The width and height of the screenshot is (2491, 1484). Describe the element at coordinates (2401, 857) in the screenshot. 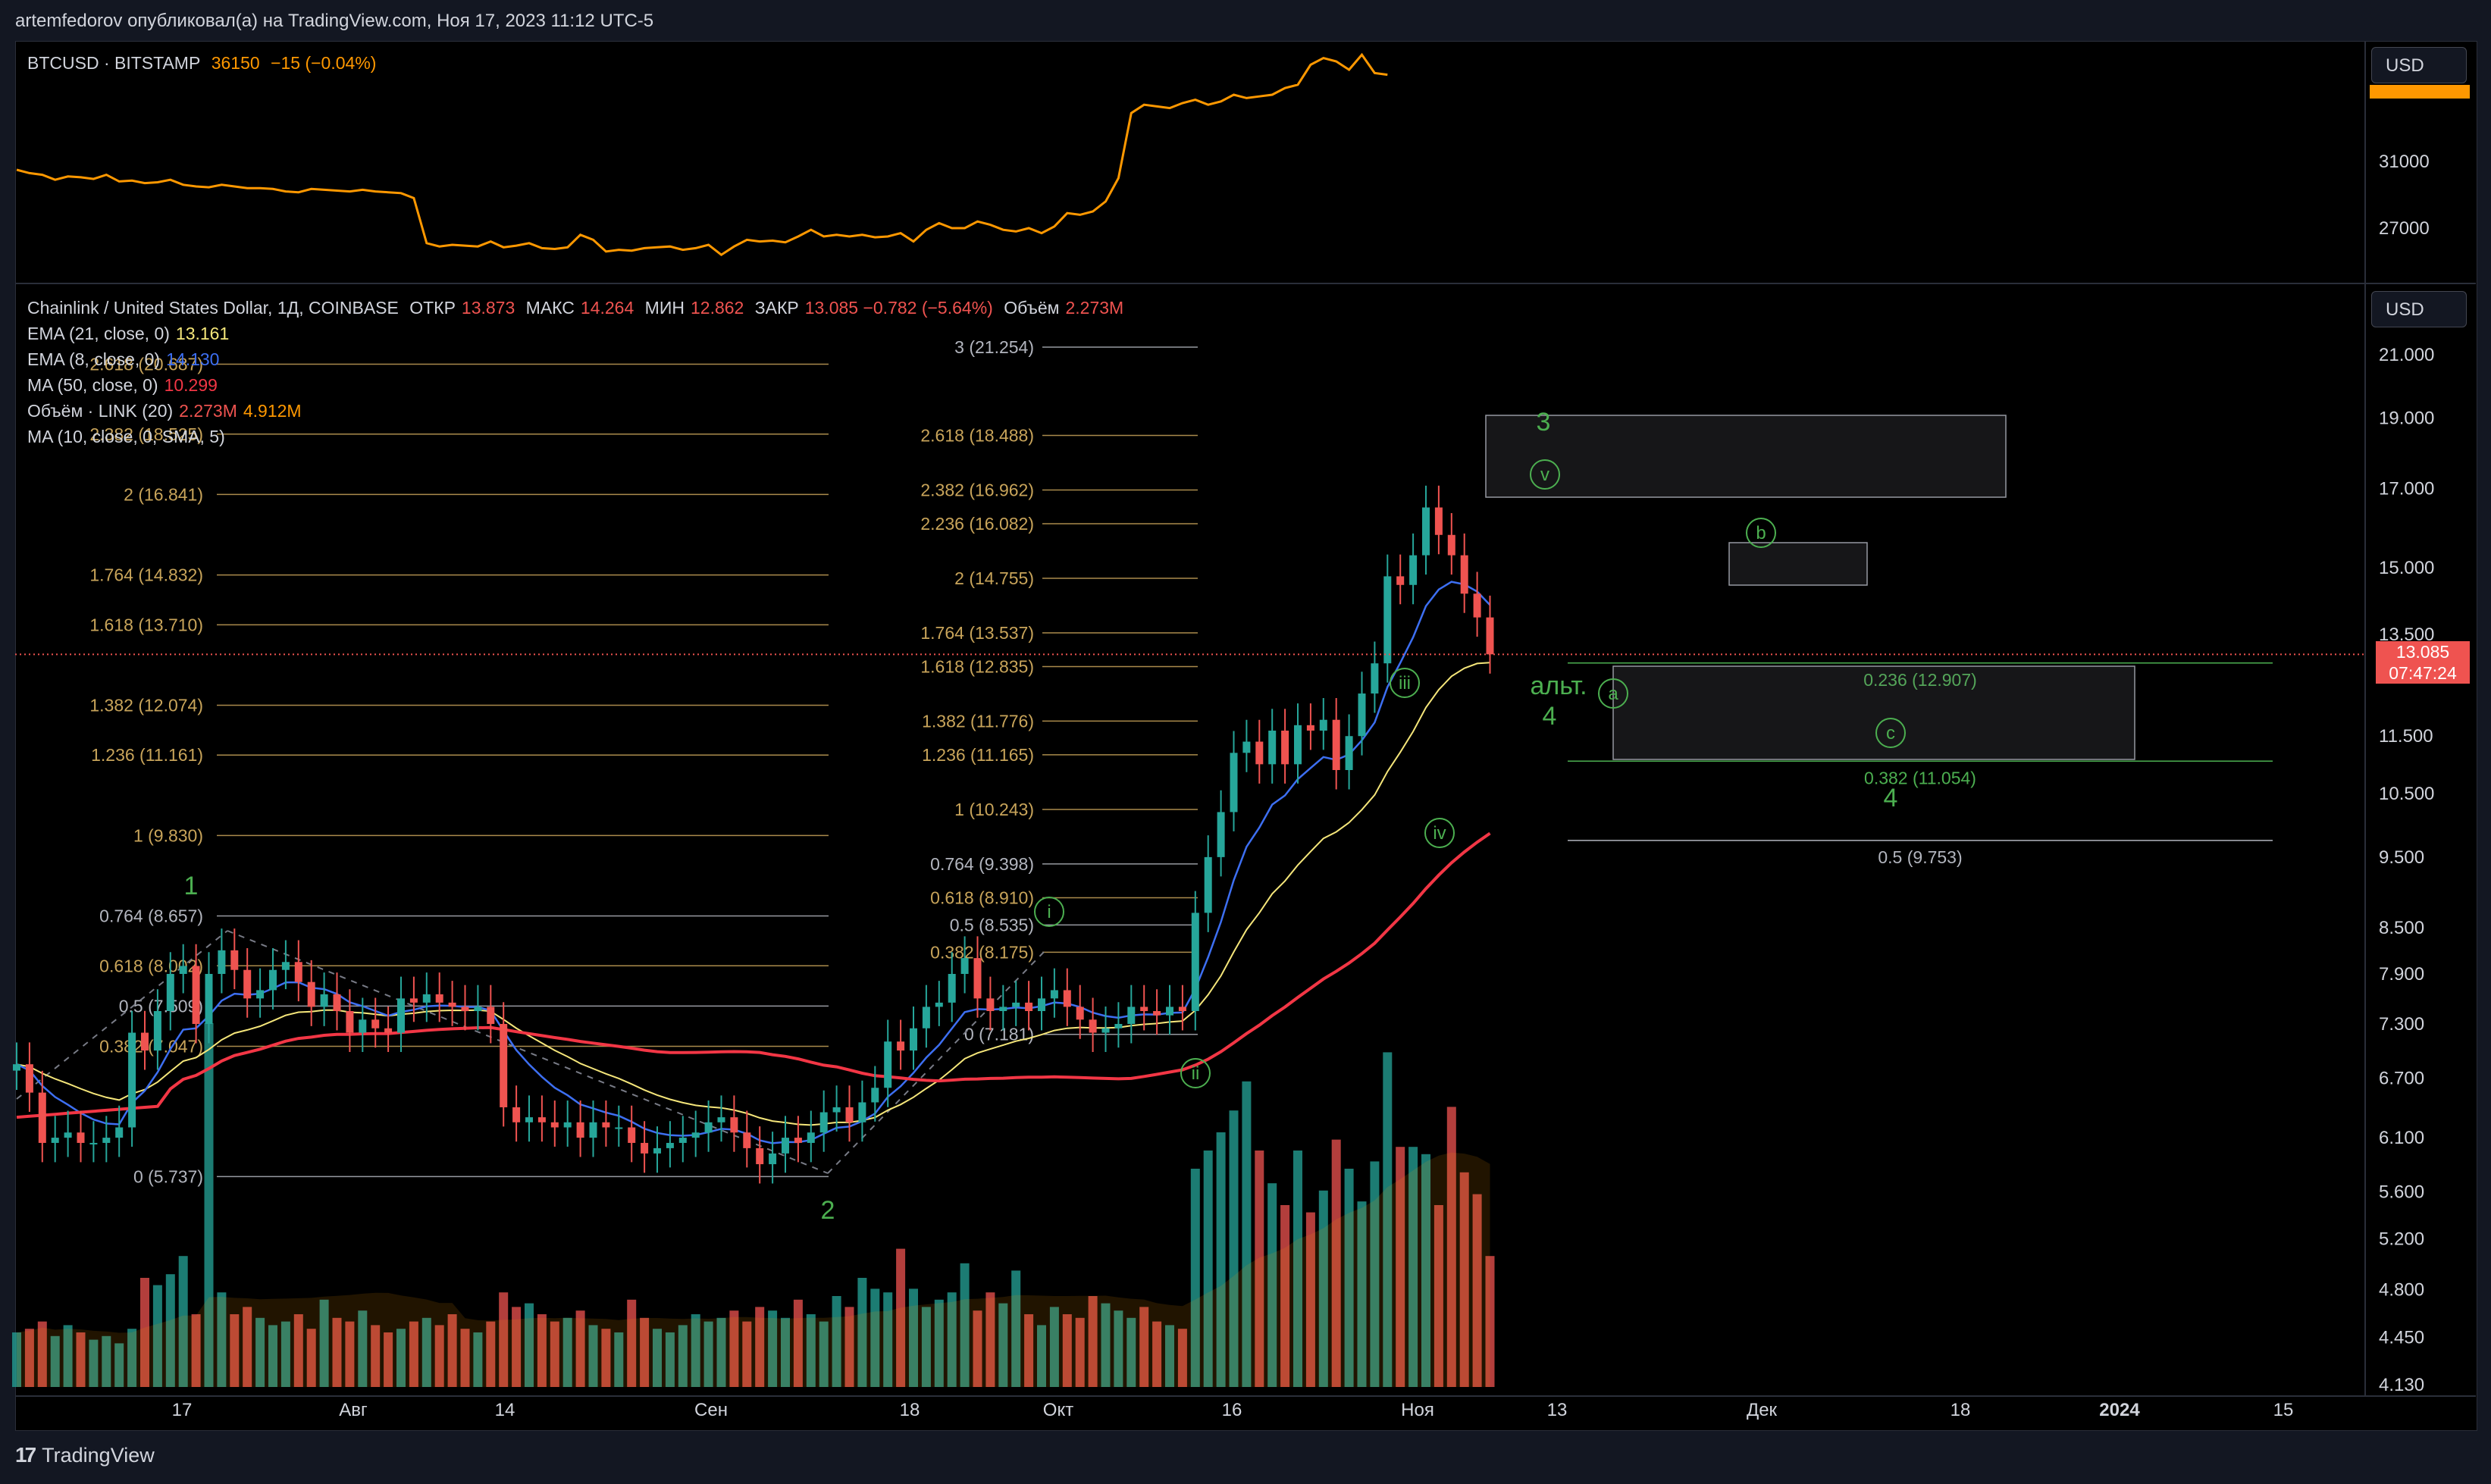

I see `price-axis-tick: 9.500` at that location.